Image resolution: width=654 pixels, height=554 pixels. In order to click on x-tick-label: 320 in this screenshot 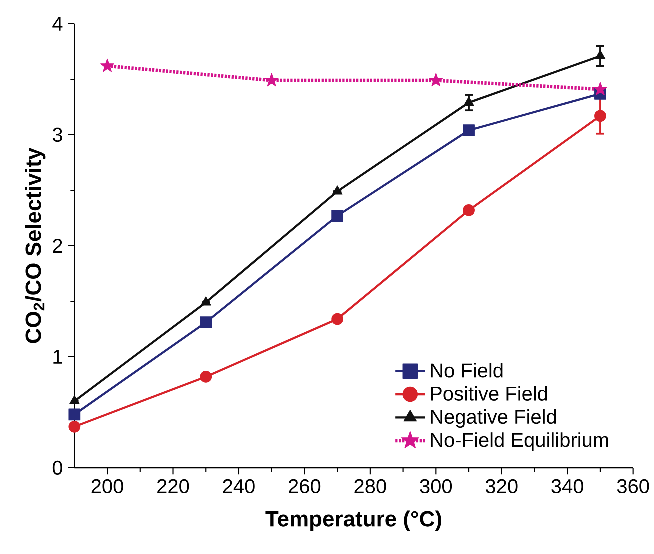, I will do `click(502, 486)`.